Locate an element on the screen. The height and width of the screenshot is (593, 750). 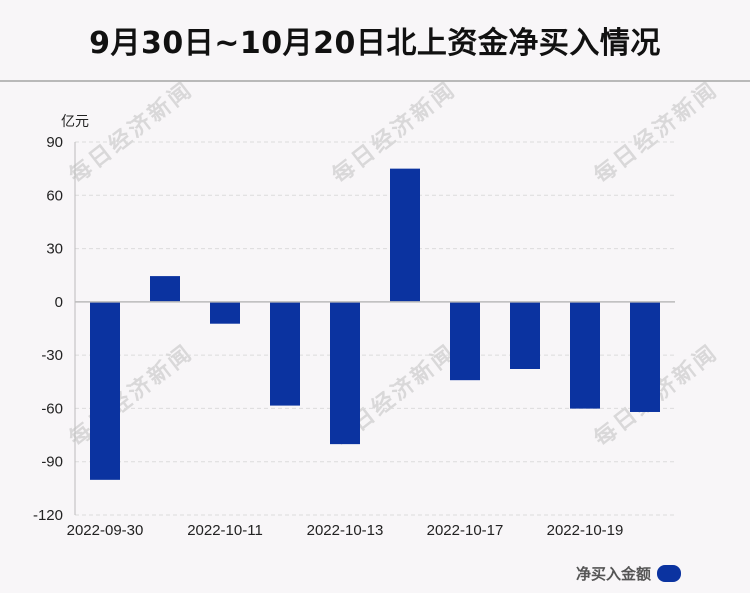
x-tick-label: 2022-10-19 is located at coordinates (585, 530).